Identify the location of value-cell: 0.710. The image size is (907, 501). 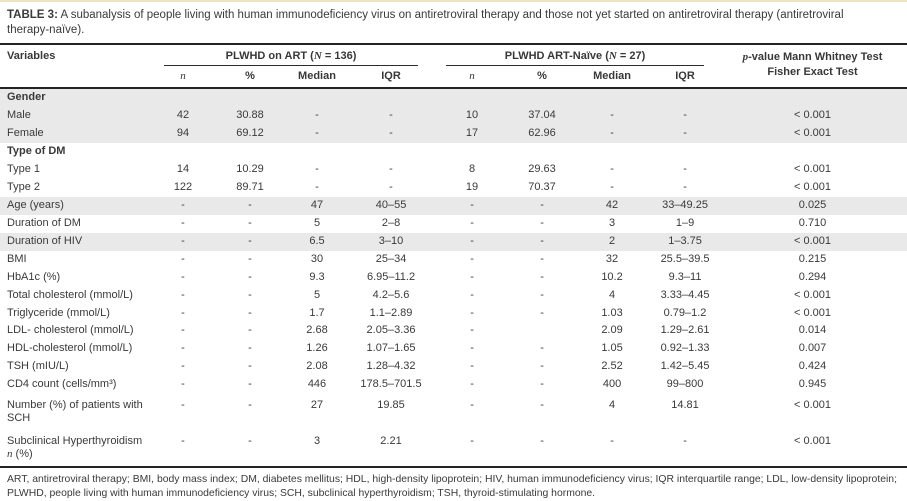
(812, 223).